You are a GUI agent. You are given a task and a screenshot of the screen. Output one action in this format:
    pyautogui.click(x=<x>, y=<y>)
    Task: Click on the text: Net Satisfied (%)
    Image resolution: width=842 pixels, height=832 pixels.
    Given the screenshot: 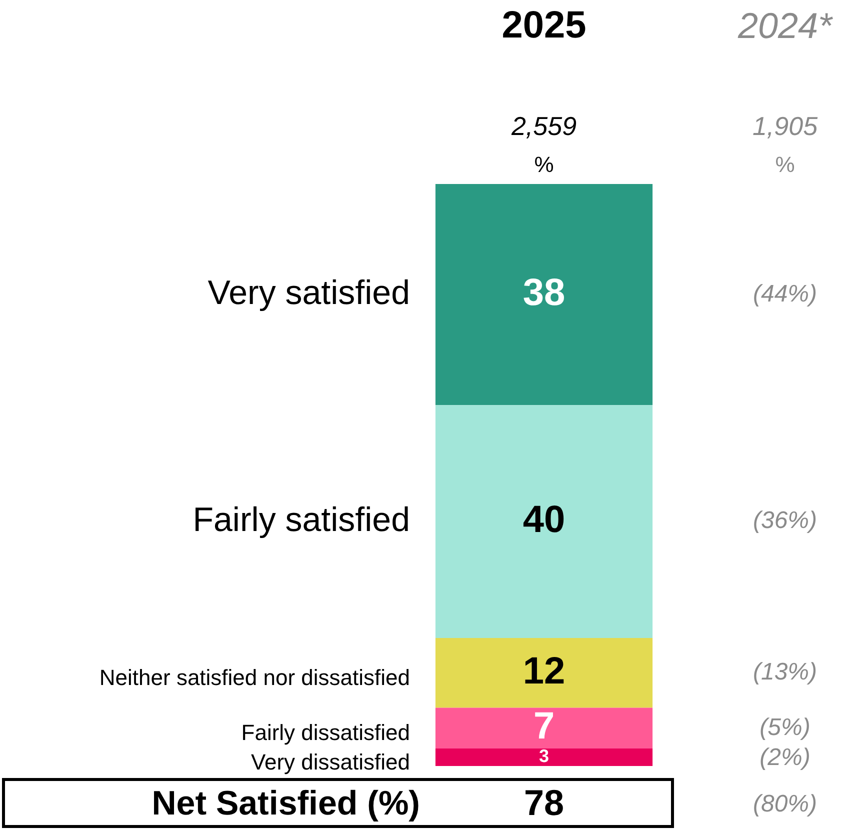 What is the action you would take?
    pyautogui.click(x=286, y=803)
    